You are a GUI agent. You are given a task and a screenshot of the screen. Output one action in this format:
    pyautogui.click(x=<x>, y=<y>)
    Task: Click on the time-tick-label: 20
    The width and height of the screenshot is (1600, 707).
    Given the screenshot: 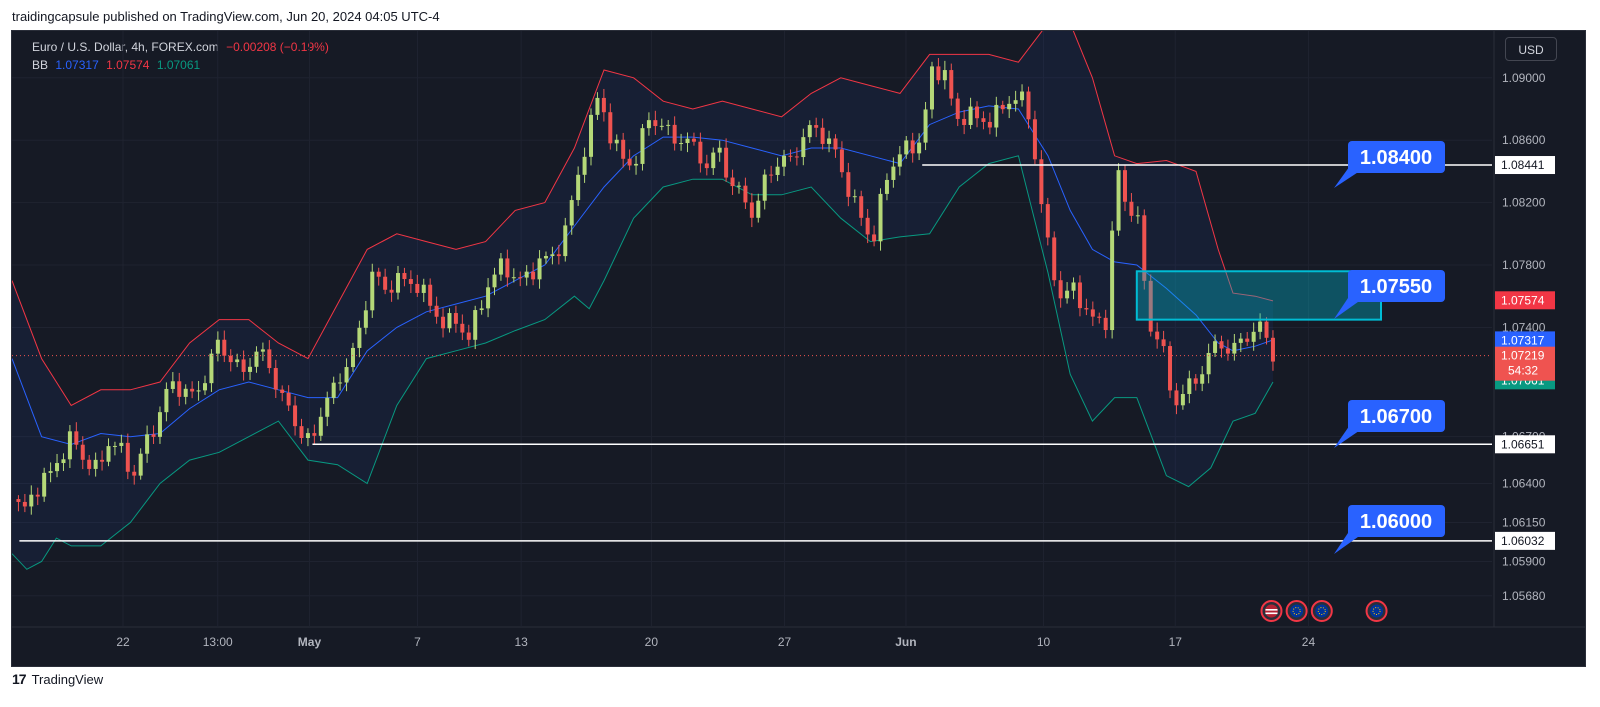 What is the action you would take?
    pyautogui.click(x=652, y=642)
    